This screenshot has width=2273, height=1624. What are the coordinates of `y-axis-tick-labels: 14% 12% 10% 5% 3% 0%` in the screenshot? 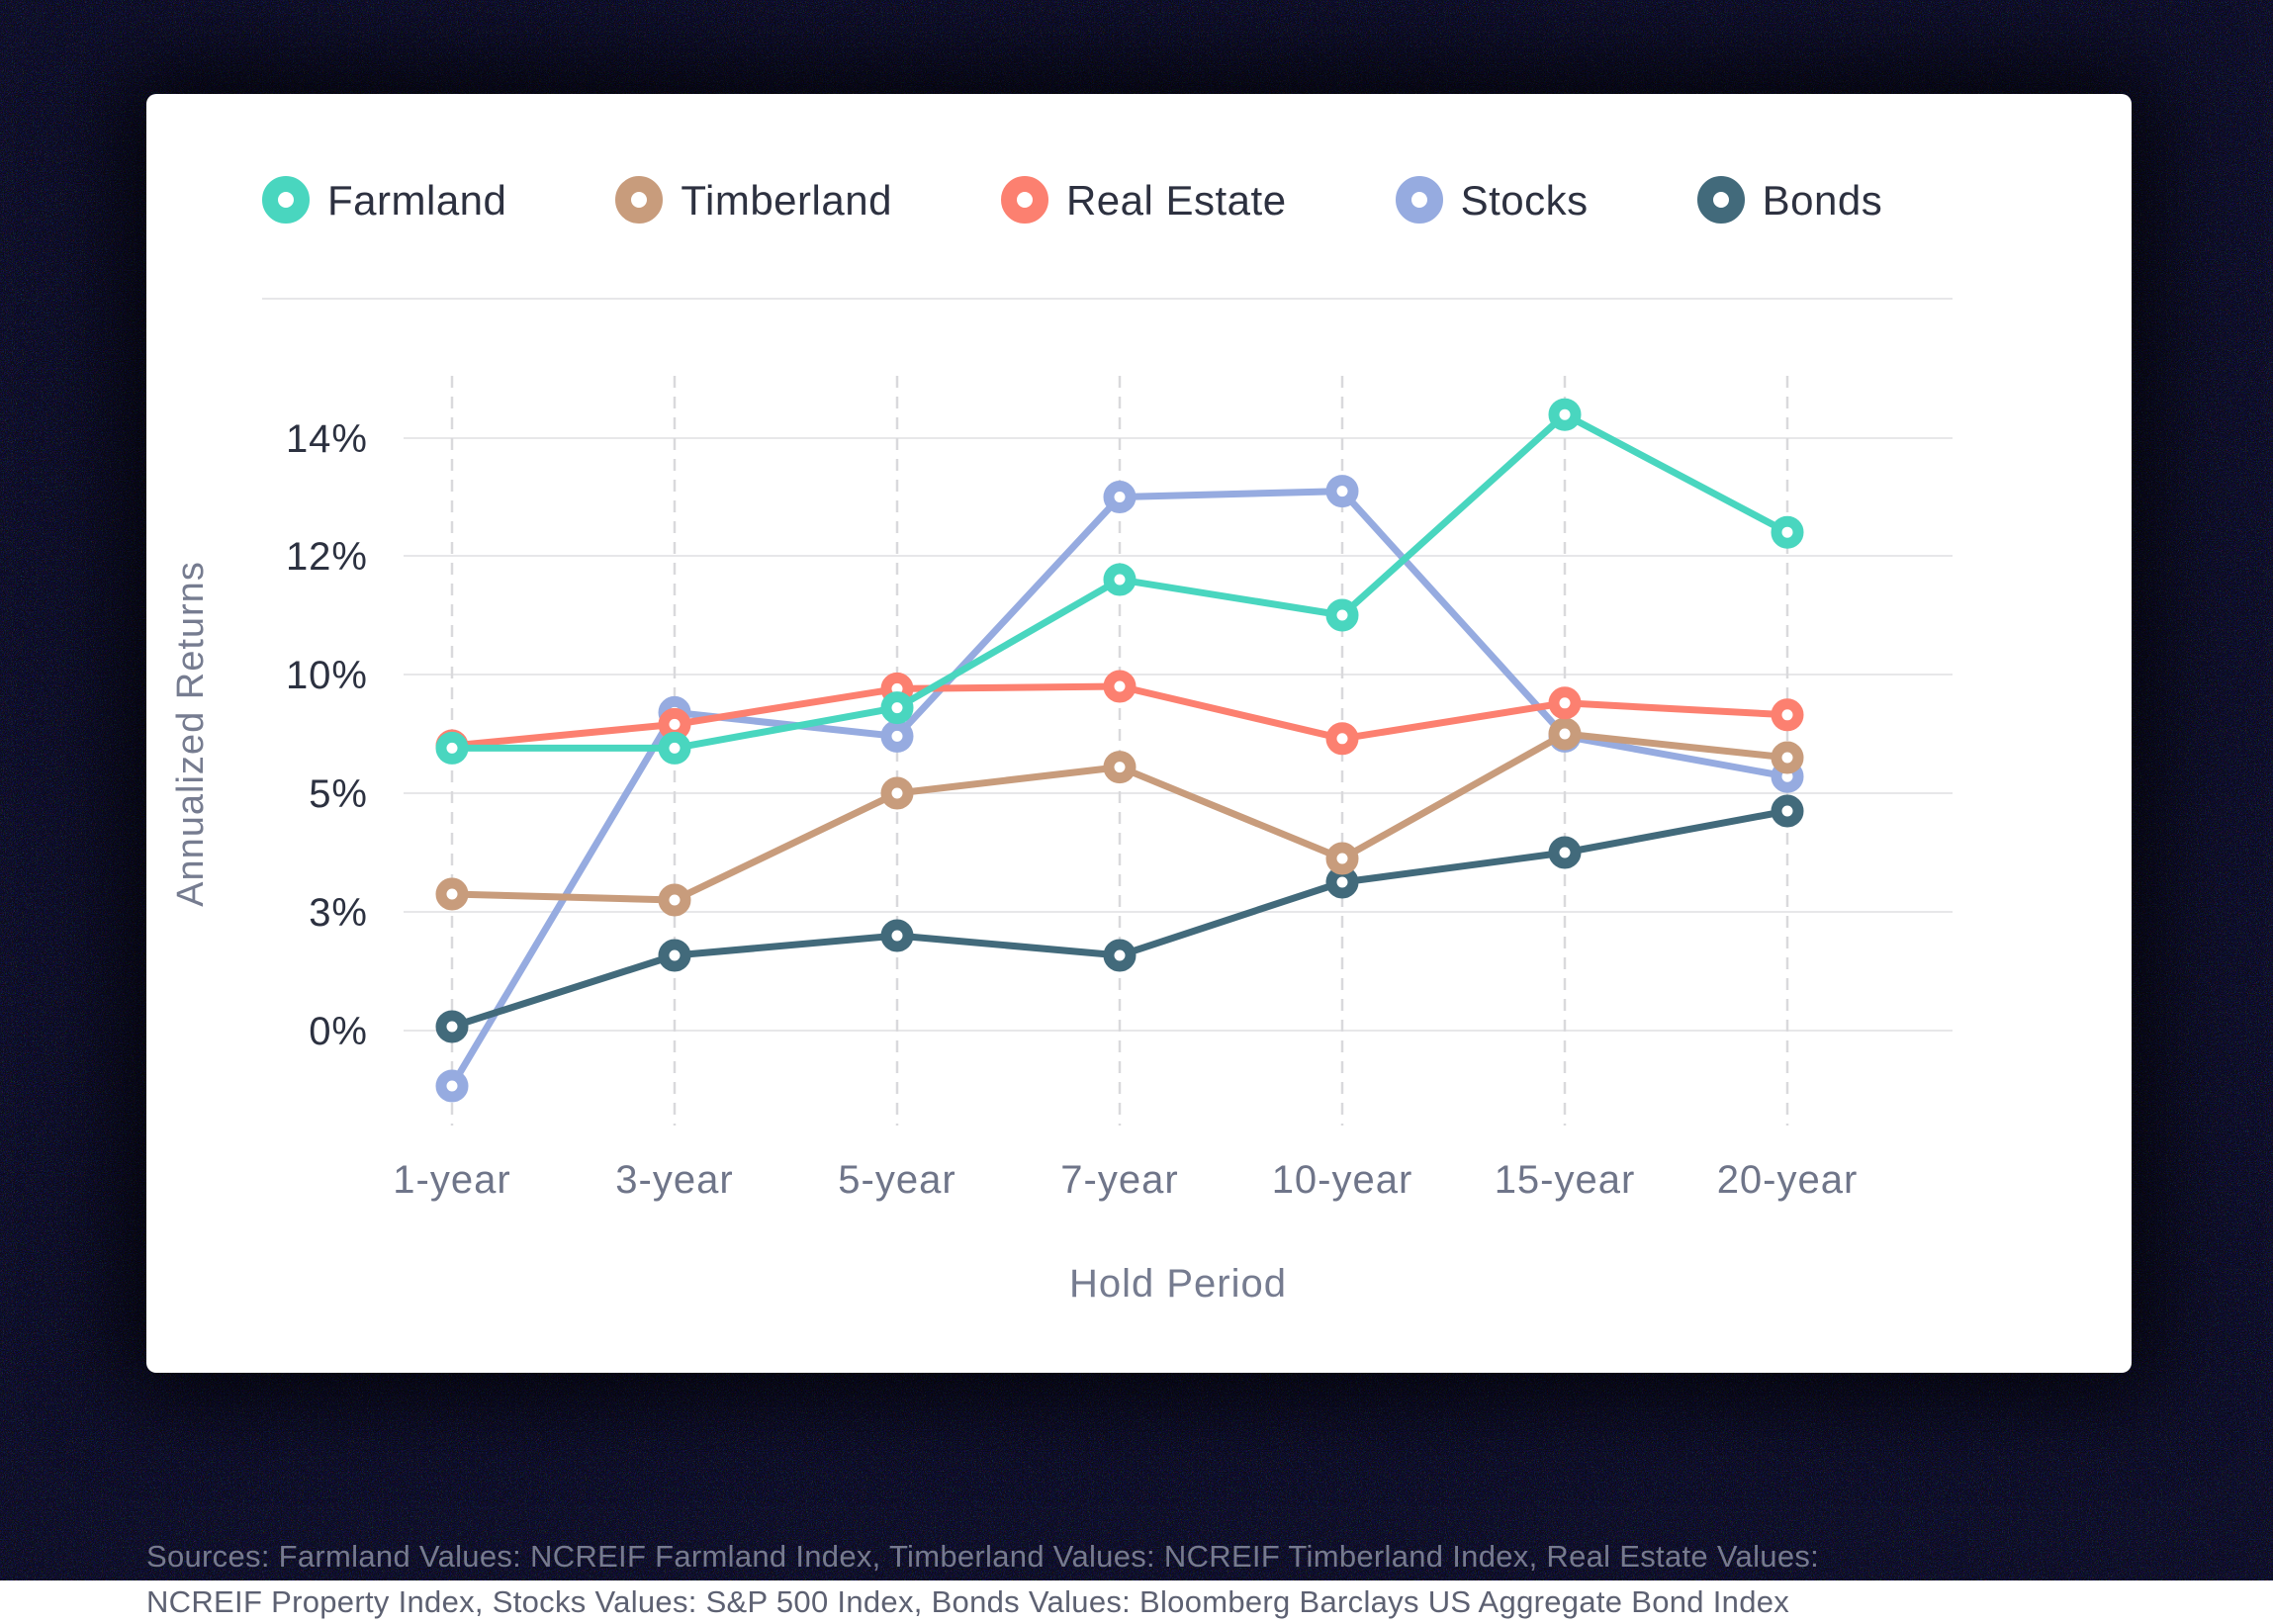 It's located at (327, 735).